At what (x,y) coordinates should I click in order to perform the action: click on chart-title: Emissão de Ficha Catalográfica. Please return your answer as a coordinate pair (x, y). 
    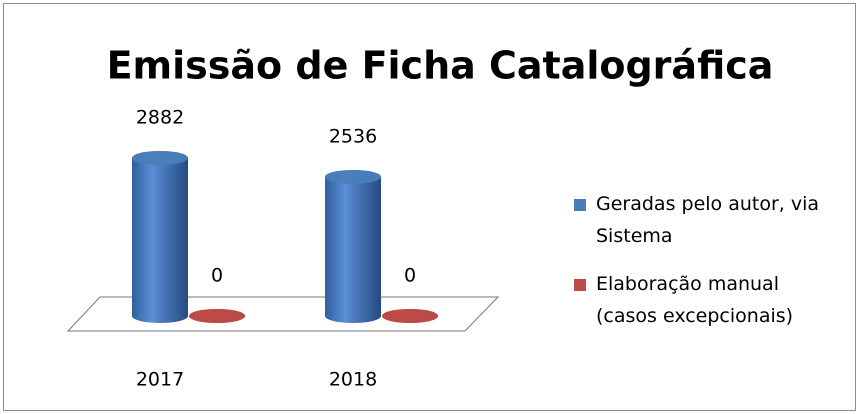
    Looking at the image, I should click on (440, 66).